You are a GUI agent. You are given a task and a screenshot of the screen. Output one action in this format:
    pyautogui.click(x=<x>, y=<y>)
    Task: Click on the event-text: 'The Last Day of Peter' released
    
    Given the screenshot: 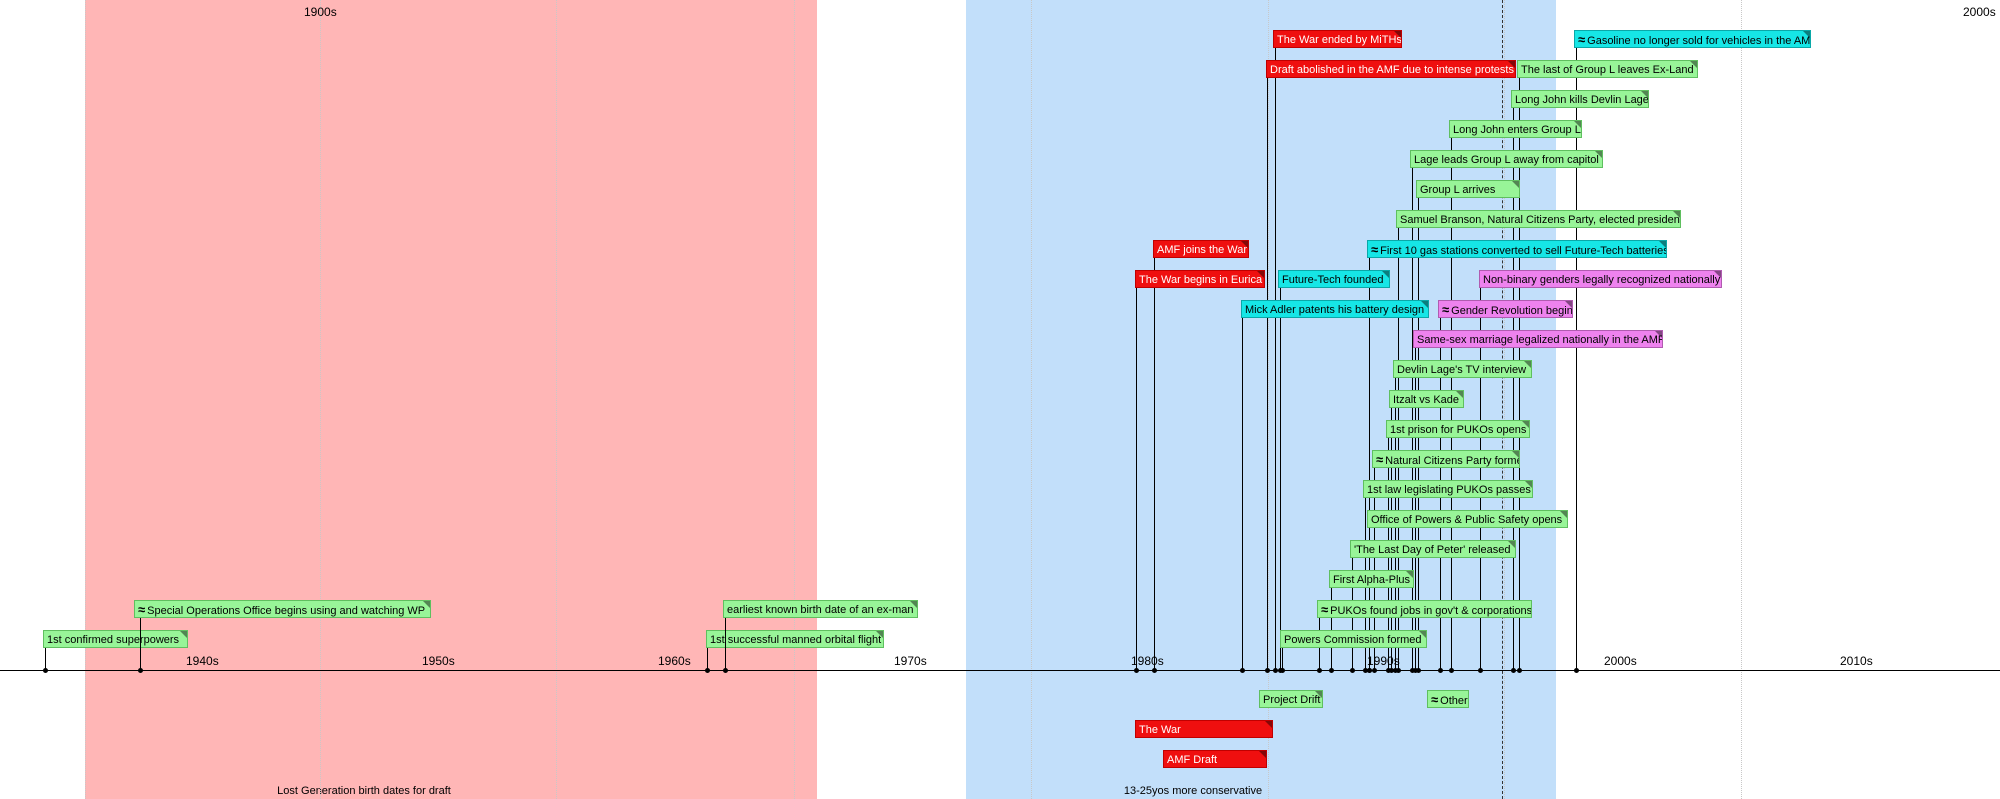 What is the action you would take?
    pyautogui.click(x=1432, y=550)
    